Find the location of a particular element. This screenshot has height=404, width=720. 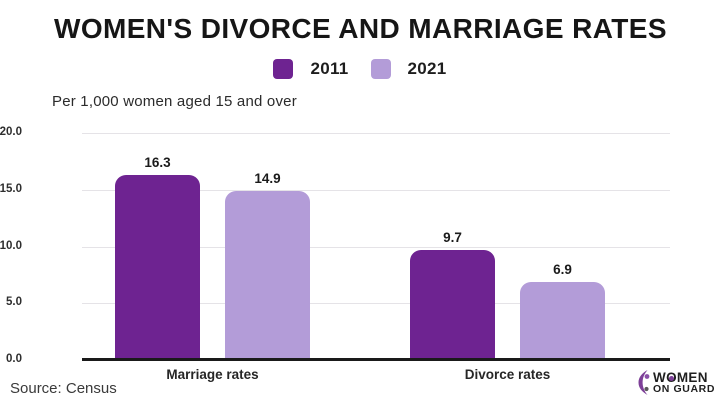

x-category-label: Divorce rates is located at coordinates (507, 374).